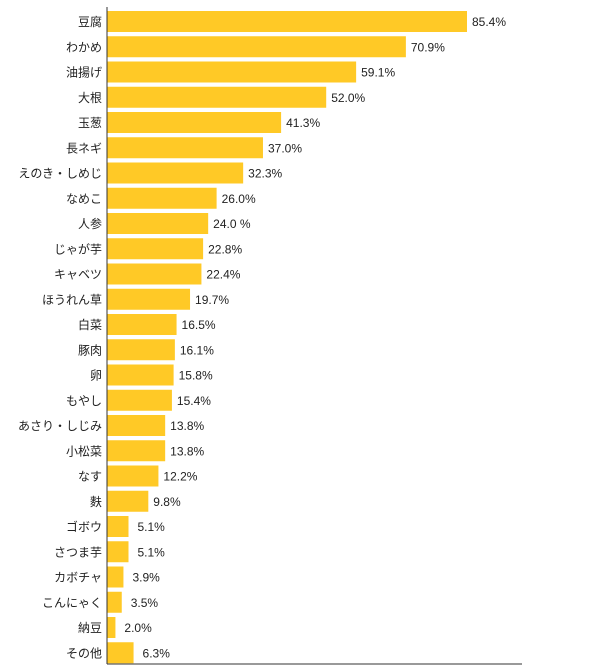  I want to click on category-label: なす, so click(90, 477).